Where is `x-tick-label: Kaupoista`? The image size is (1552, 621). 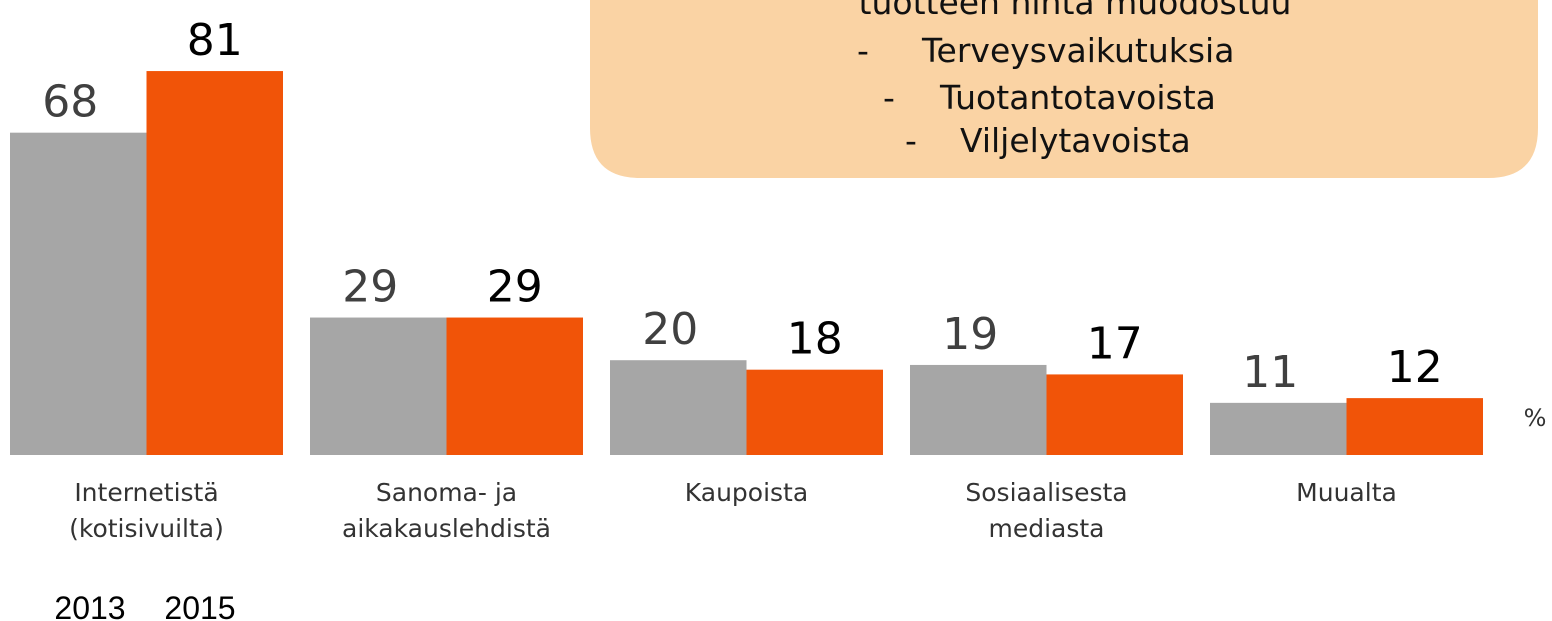
x-tick-label: Kaupoista is located at coordinates (746, 492).